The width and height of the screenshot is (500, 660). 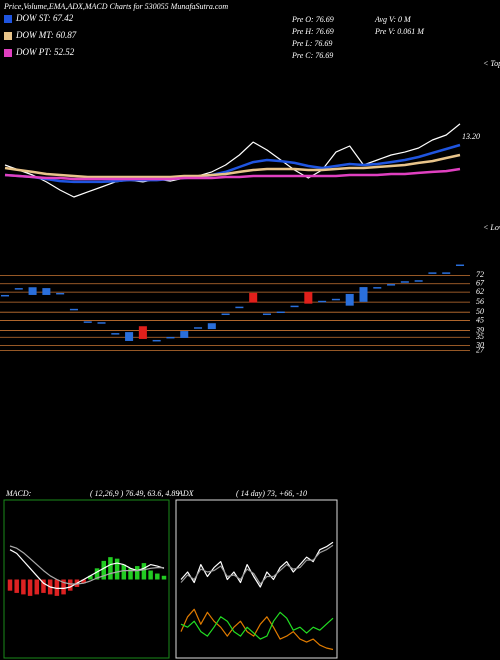 I want to click on y-tick-label: 72, so click(x=480, y=274).